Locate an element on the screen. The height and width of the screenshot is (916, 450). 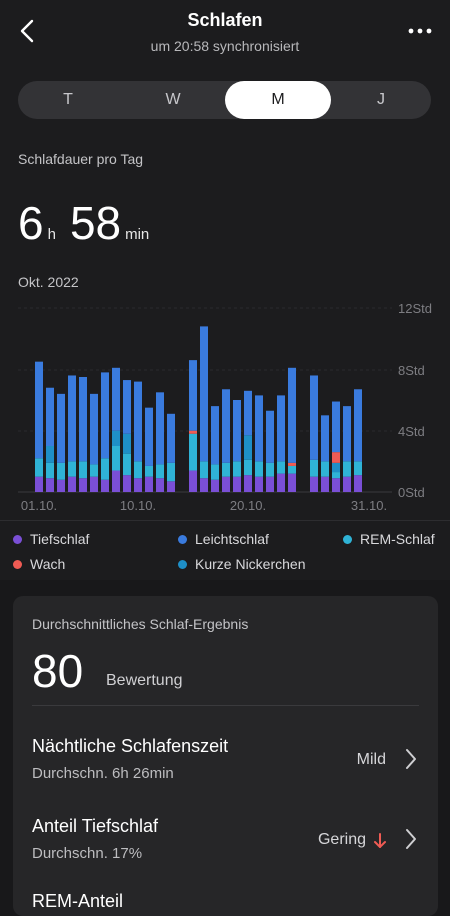
x-tick-label: 31.10. is located at coordinates (369, 505).